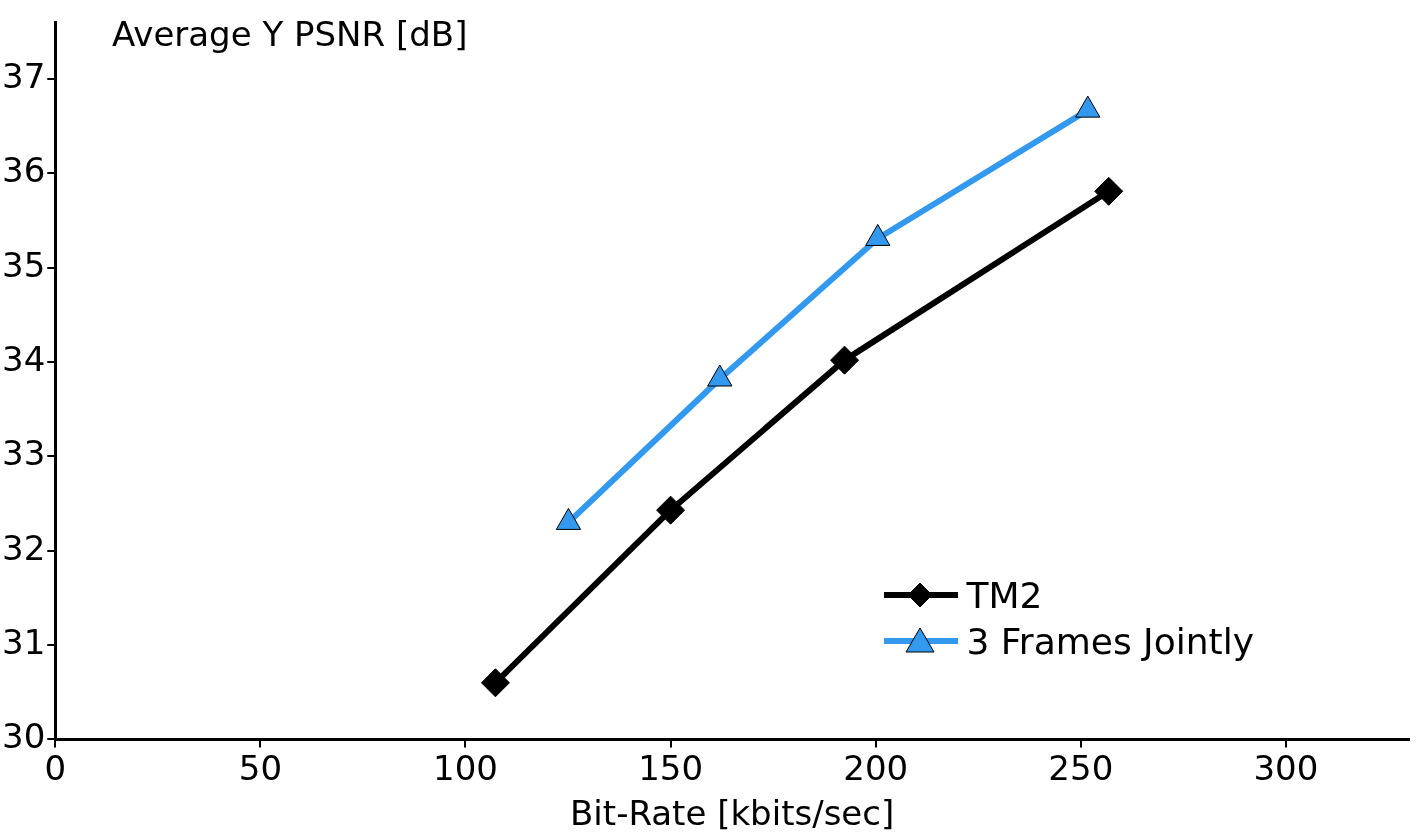 This screenshot has width=1424, height=839. I want to click on y-tick-label: 32, so click(24, 547).